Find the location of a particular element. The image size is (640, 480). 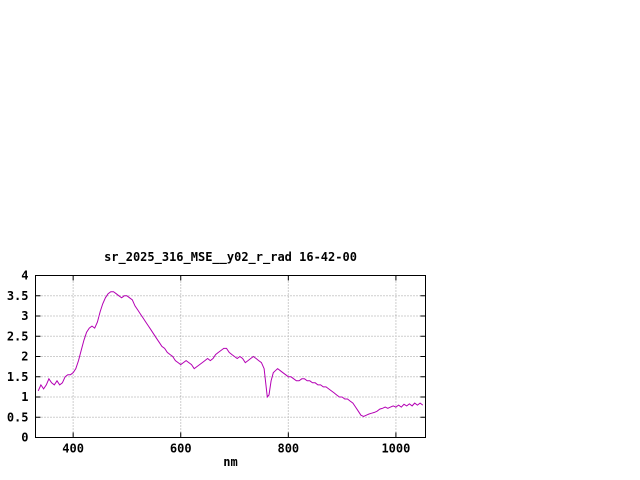

chart-title: sr_2025_316_MSE__y02_r_rad 16-42-00 is located at coordinates (230, 257).